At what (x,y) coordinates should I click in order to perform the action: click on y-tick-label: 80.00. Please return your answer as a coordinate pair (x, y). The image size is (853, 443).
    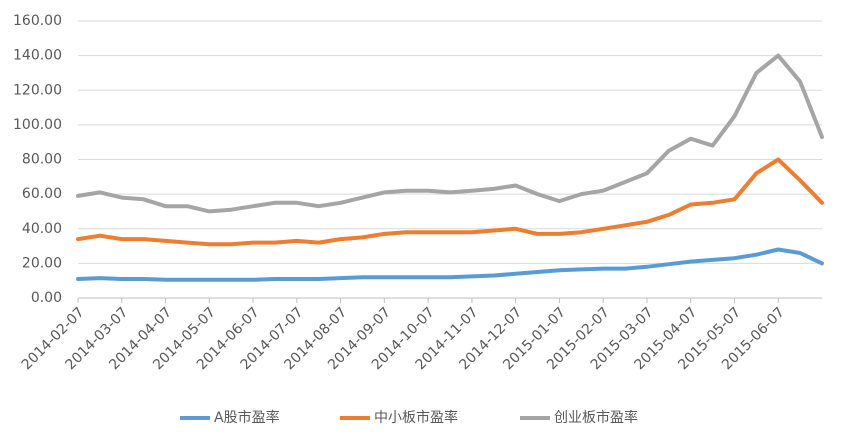
    Looking at the image, I should click on (42, 160).